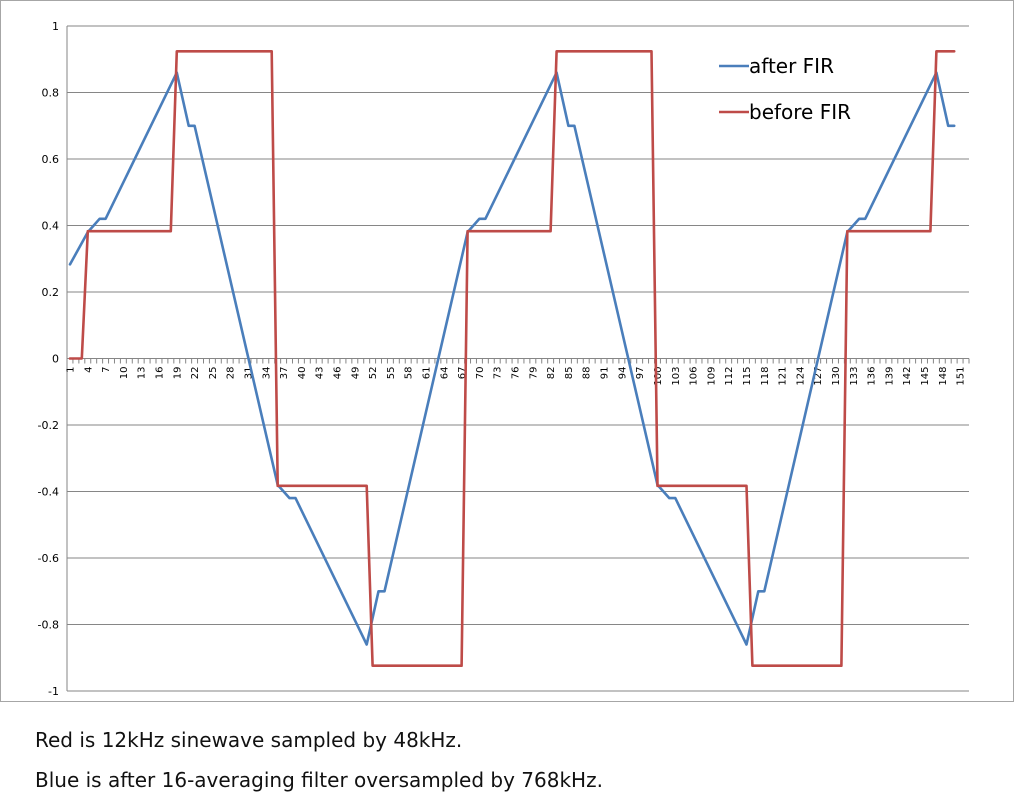 The width and height of the screenshot is (1017, 800). Describe the element at coordinates (48, 492) in the screenshot. I see `y-tick-label: -0.4` at that location.